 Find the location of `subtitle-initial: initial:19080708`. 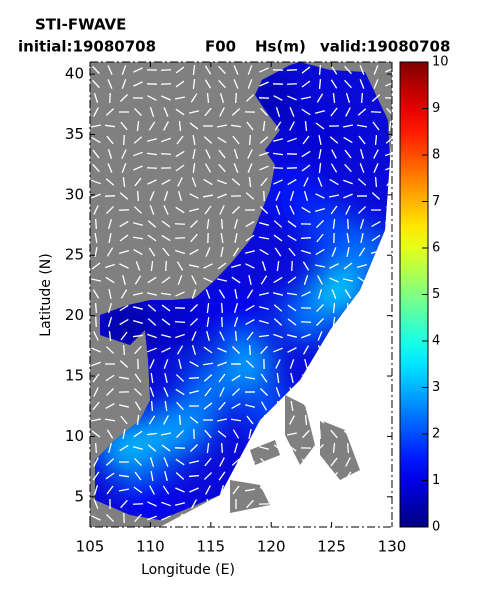

subtitle-initial: initial:19080708 is located at coordinates (87, 47).